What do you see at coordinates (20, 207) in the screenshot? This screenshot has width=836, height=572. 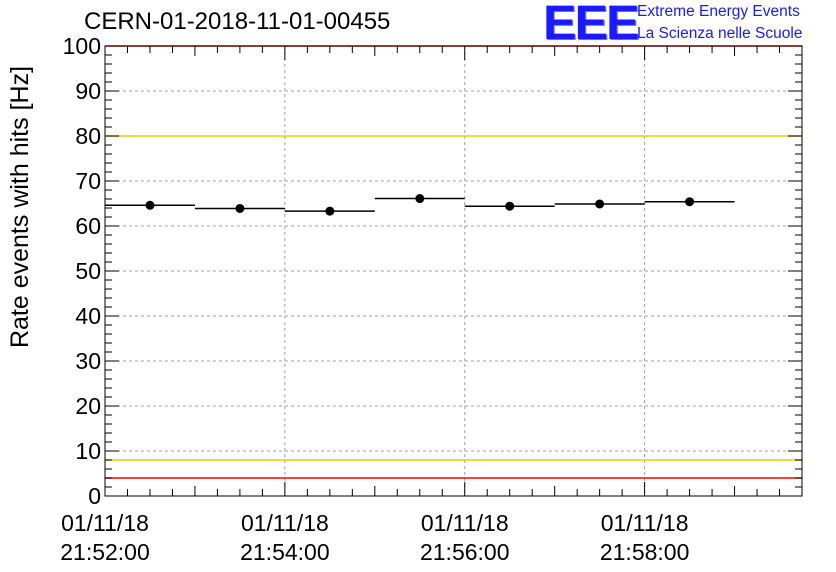 I see `y-axis-label: Rate events with hits [Hz]` at bounding box center [20, 207].